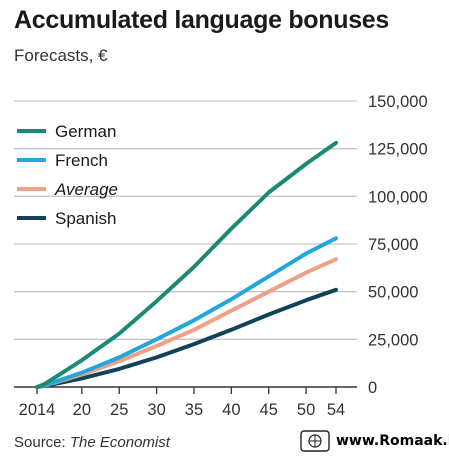  Describe the element at coordinates (392, 441) in the screenshot. I see `watermark-text: www.Romaak.ir` at that location.